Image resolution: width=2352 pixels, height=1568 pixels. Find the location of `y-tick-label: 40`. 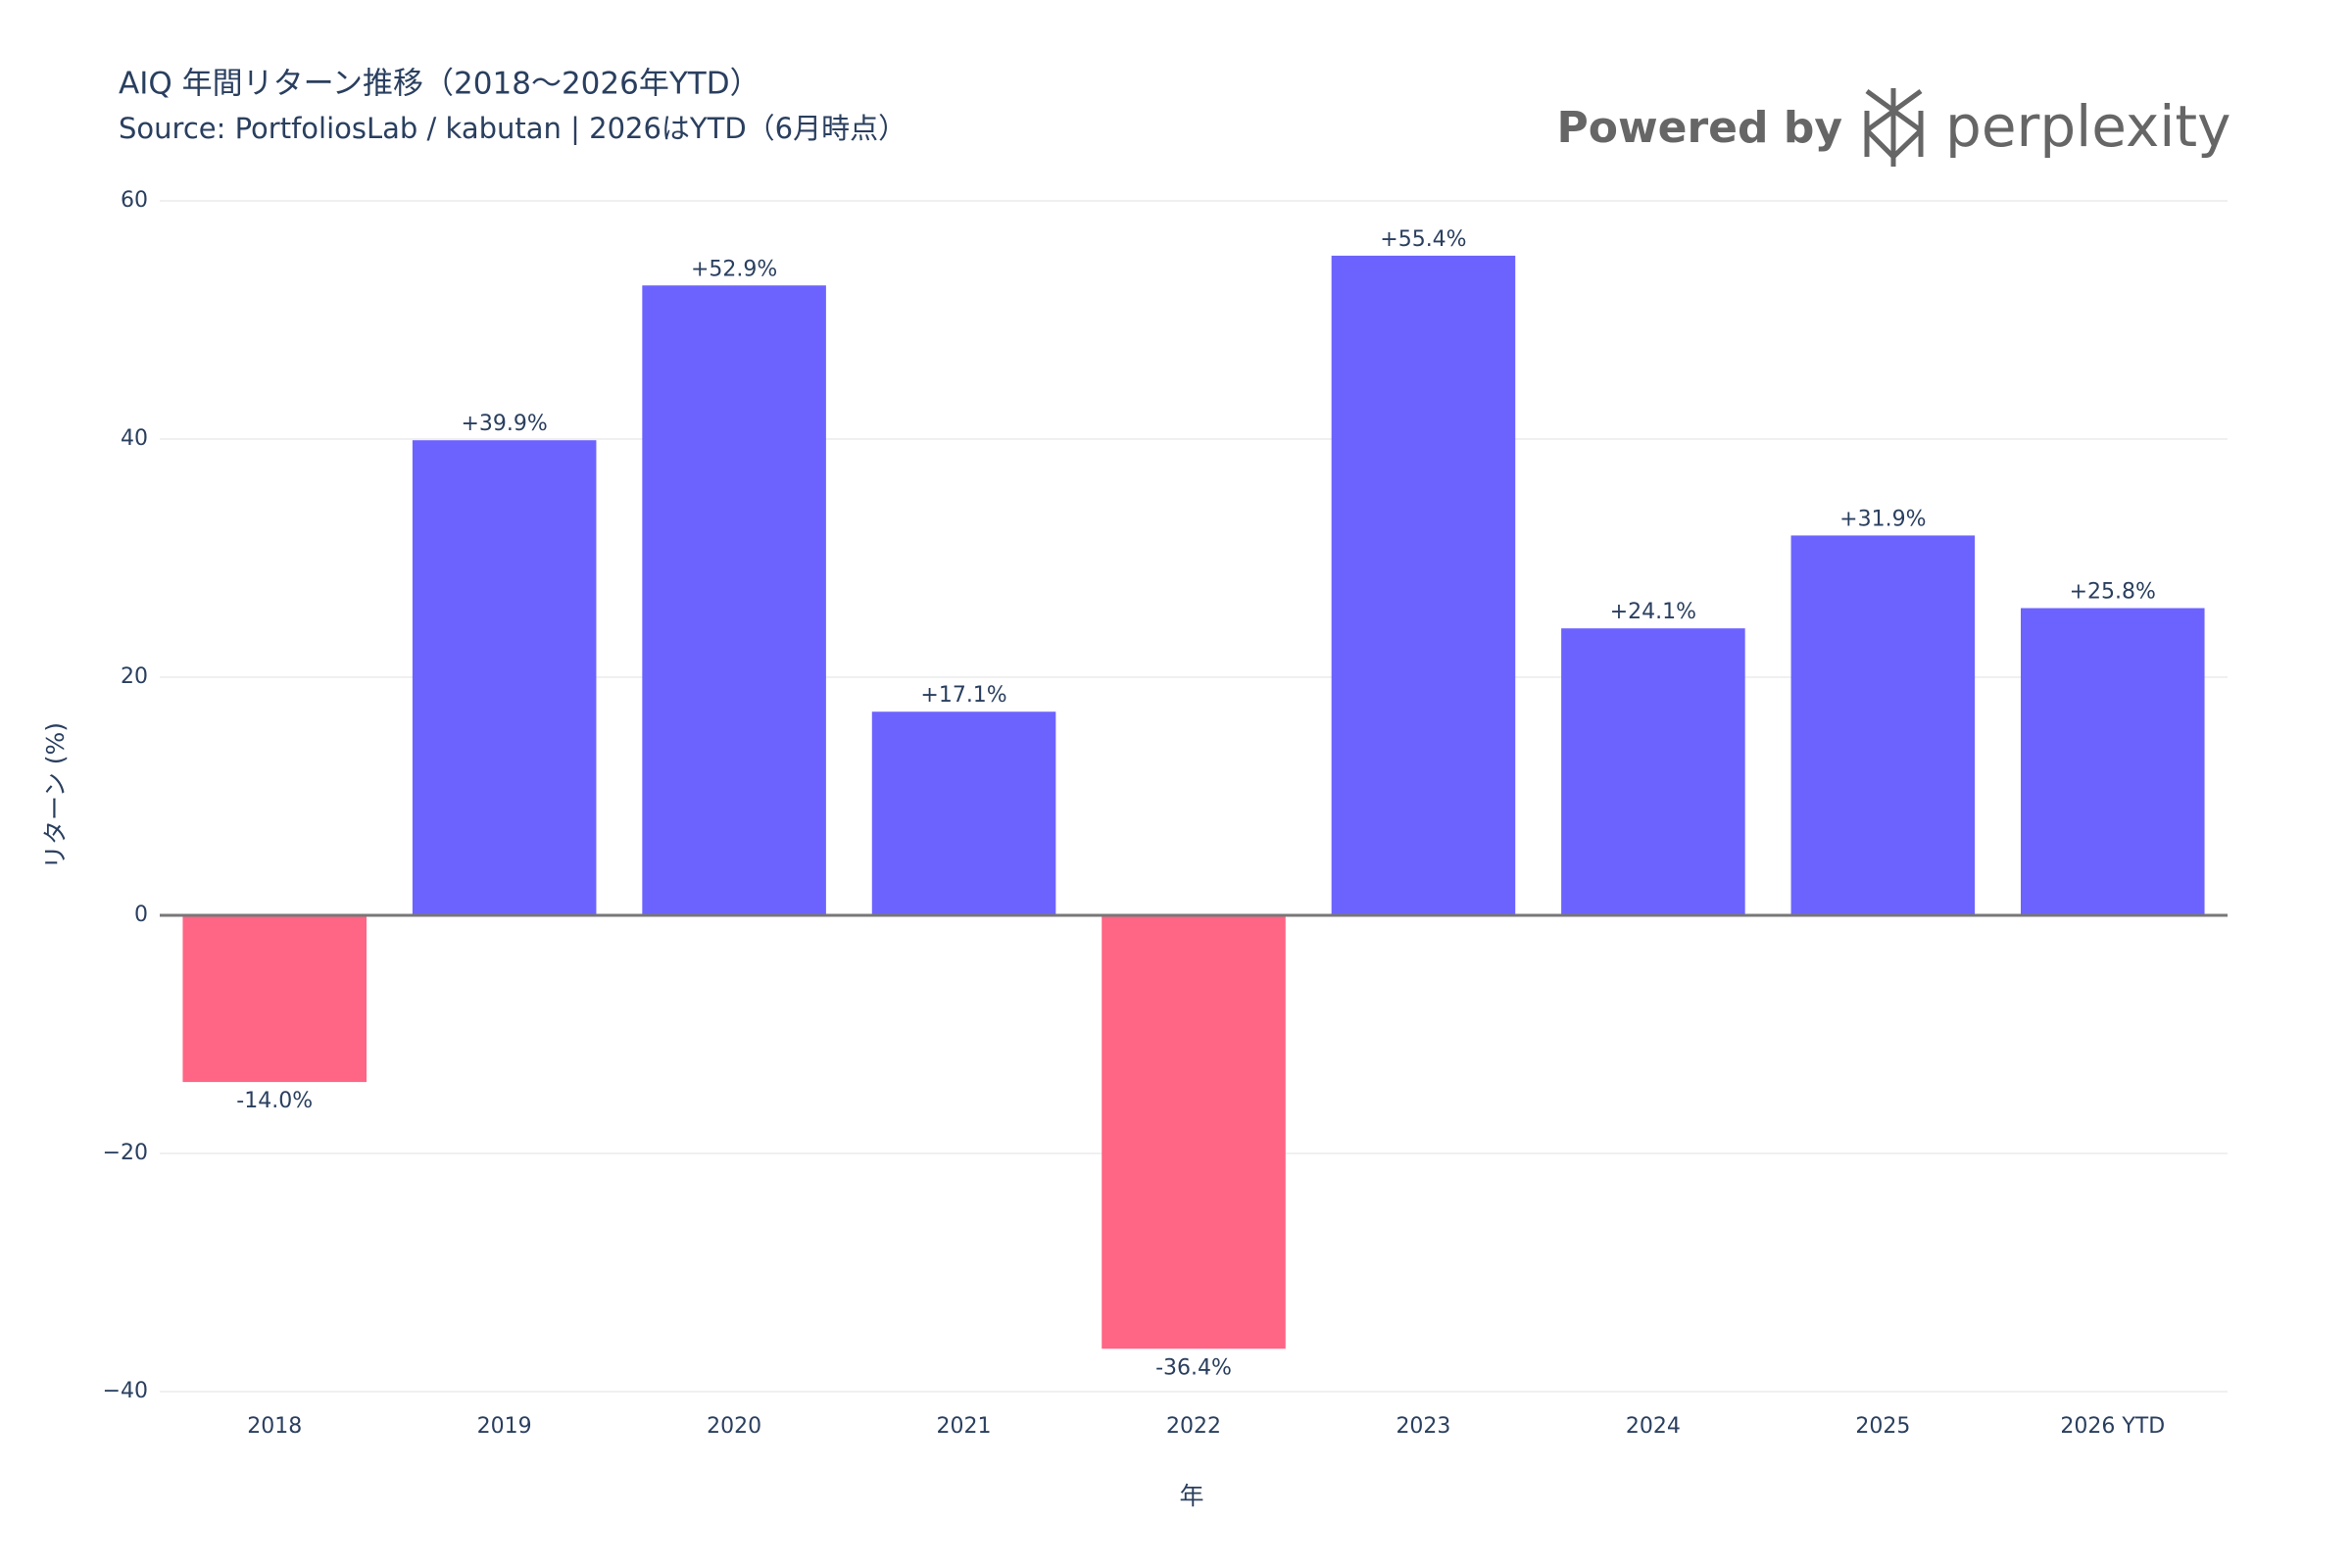

y-tick-label: 40 is located at coordinates (134, 438).